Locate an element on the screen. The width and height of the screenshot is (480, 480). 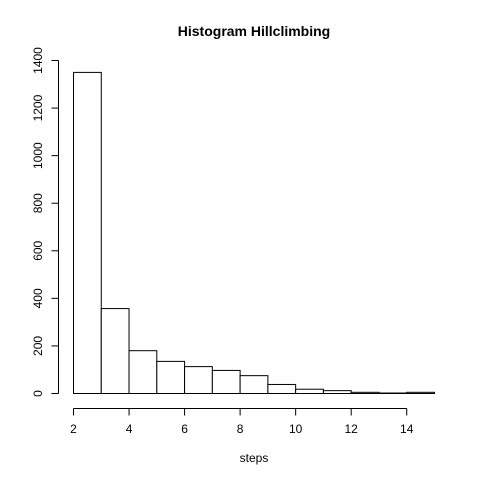
y-tick-label-400: 400 is located at coordinates (38, 298).